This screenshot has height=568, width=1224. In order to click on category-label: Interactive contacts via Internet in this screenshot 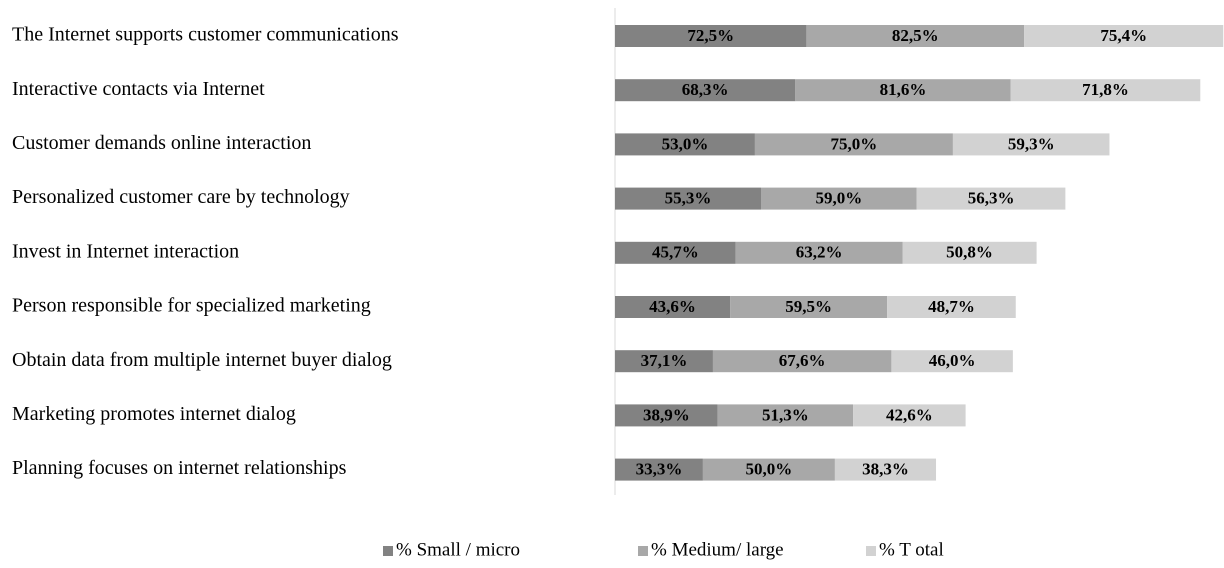, I will do `click(138, 89)`.